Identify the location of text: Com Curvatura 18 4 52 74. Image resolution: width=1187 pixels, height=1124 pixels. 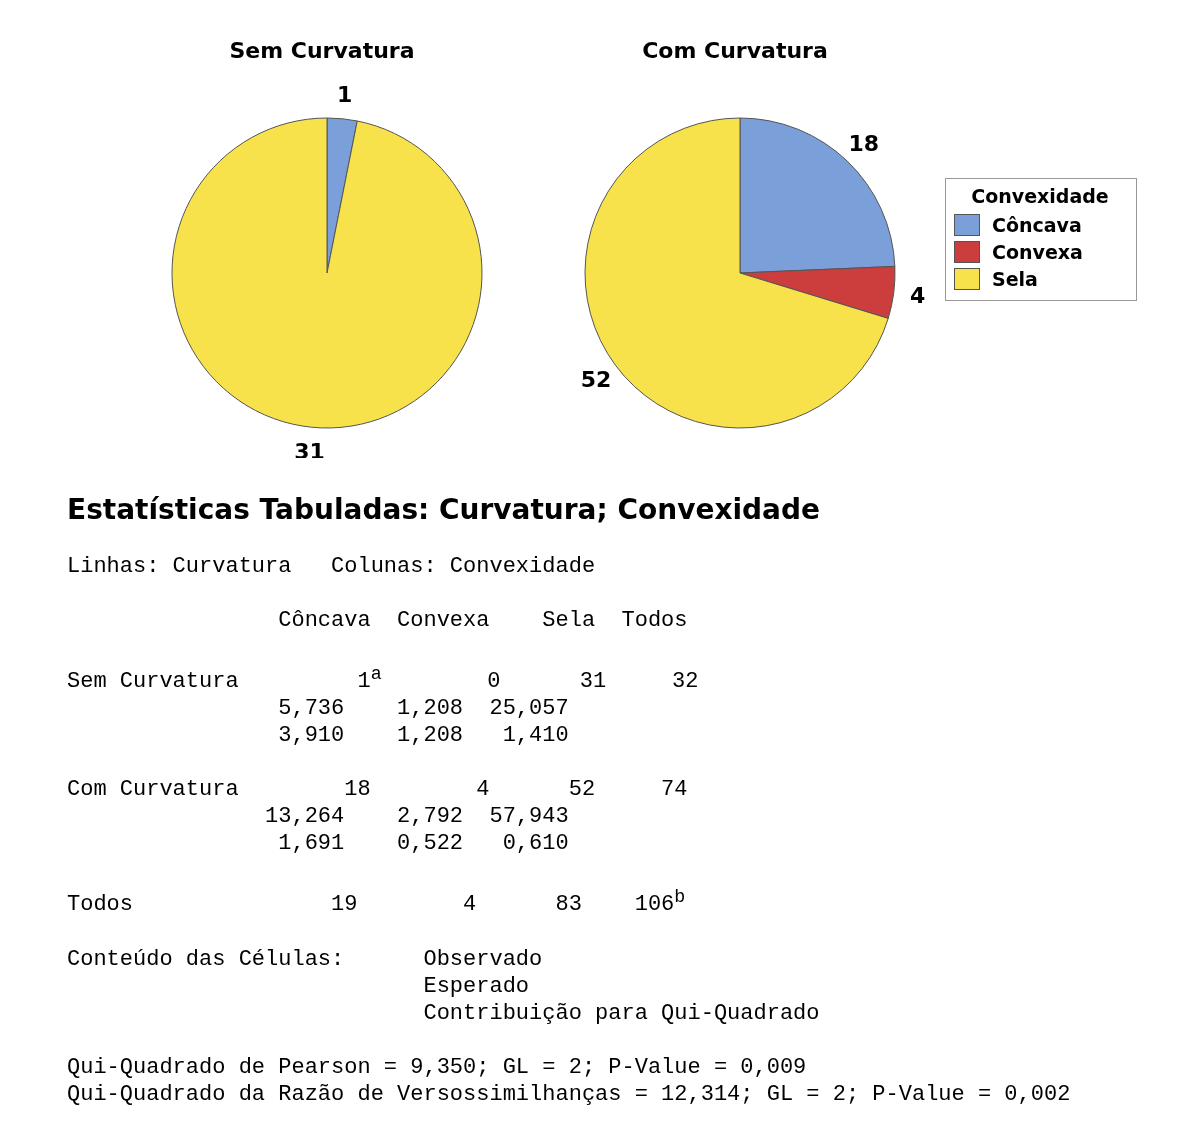
(378, 790).